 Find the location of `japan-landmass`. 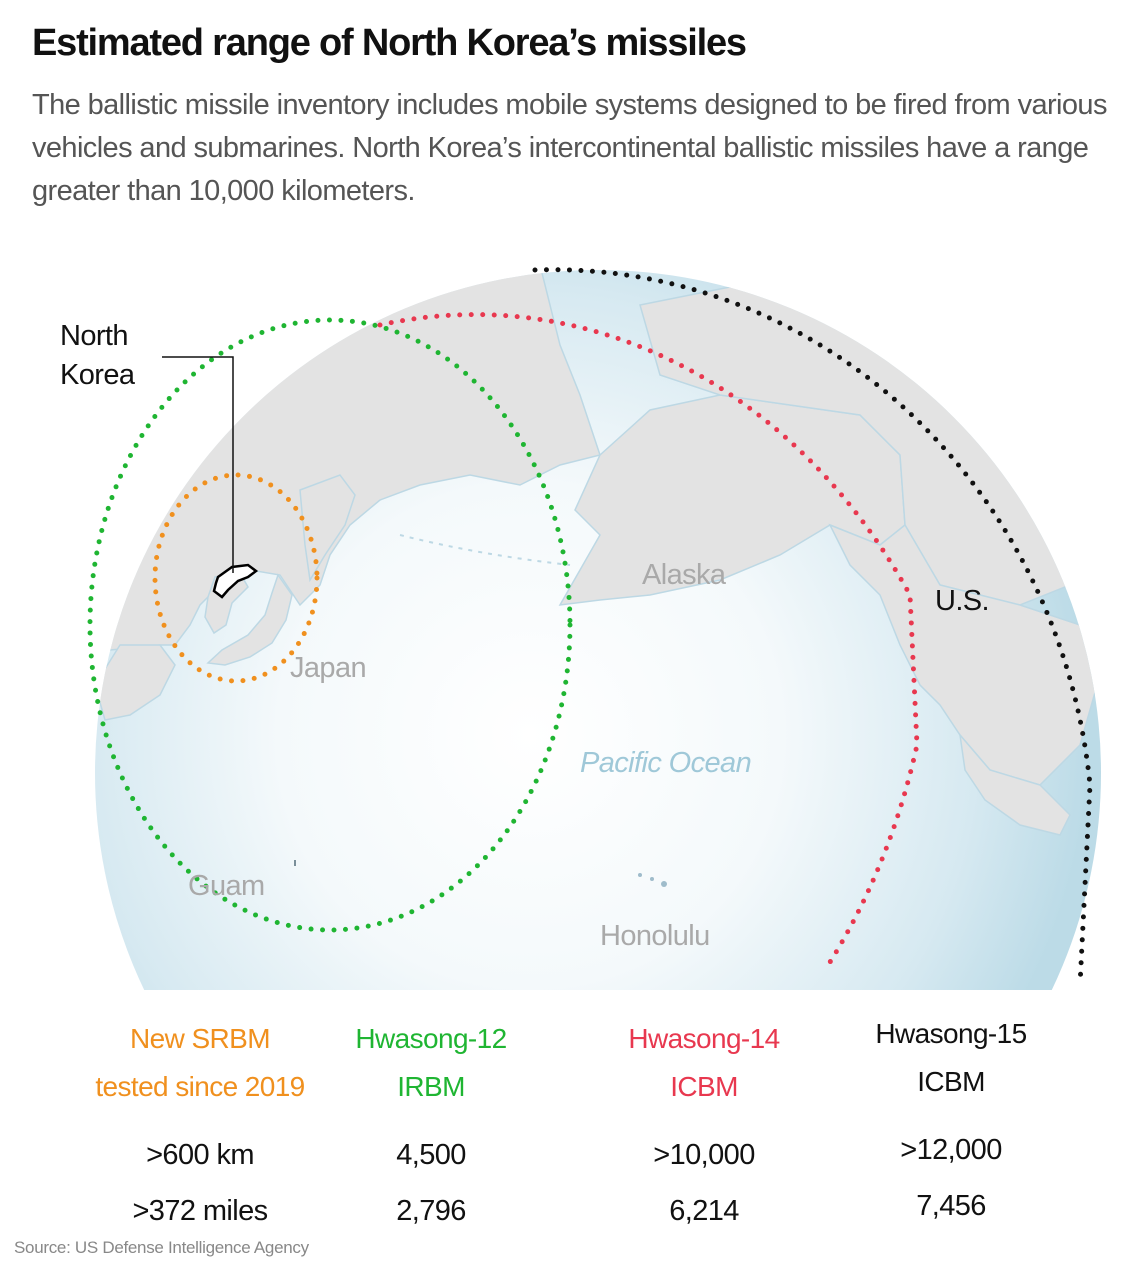

japan-landmass is located at coordinates (249, 619).